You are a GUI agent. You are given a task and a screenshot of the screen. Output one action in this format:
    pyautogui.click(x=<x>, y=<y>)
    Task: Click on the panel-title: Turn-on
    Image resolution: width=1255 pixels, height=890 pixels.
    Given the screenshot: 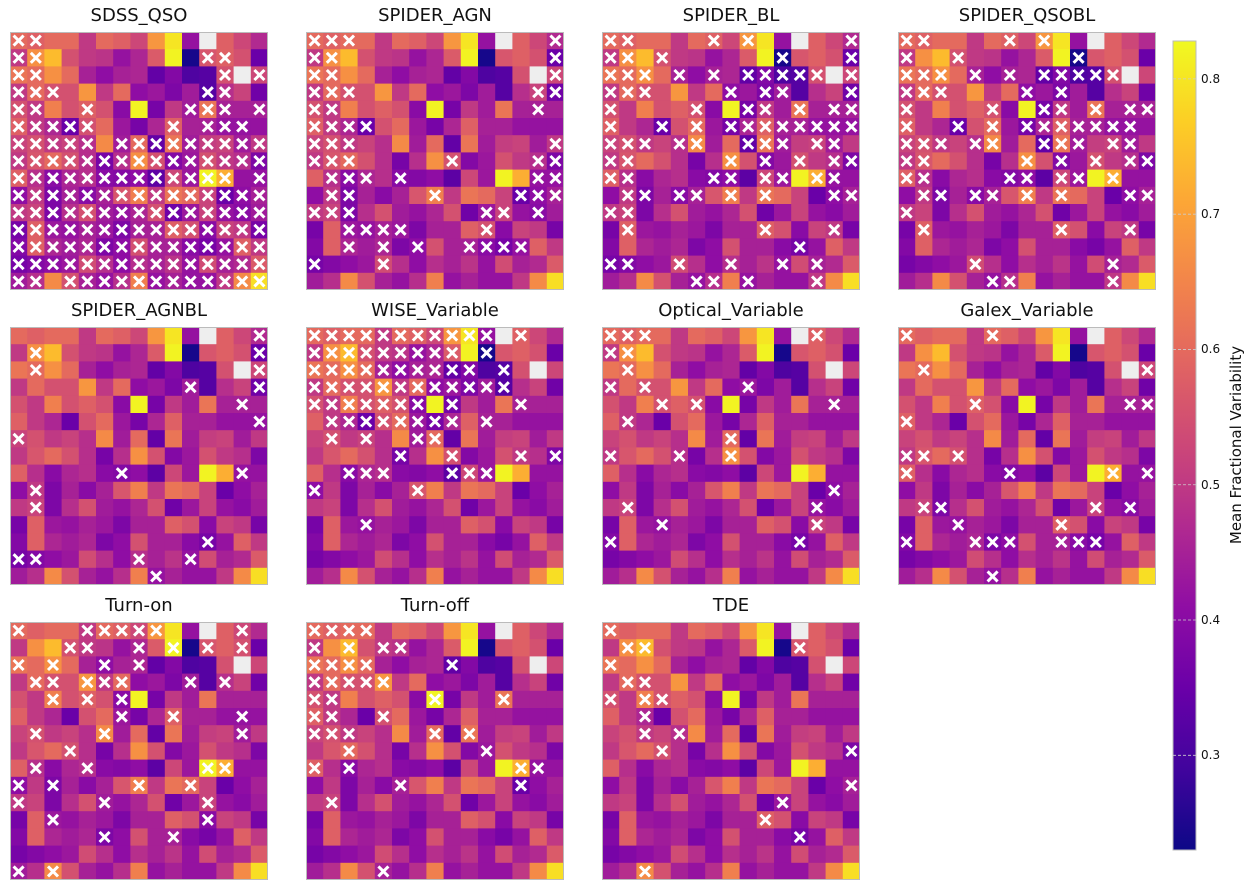 What is the action you would take?
    pyautogui.click(x=139, y=605)
    